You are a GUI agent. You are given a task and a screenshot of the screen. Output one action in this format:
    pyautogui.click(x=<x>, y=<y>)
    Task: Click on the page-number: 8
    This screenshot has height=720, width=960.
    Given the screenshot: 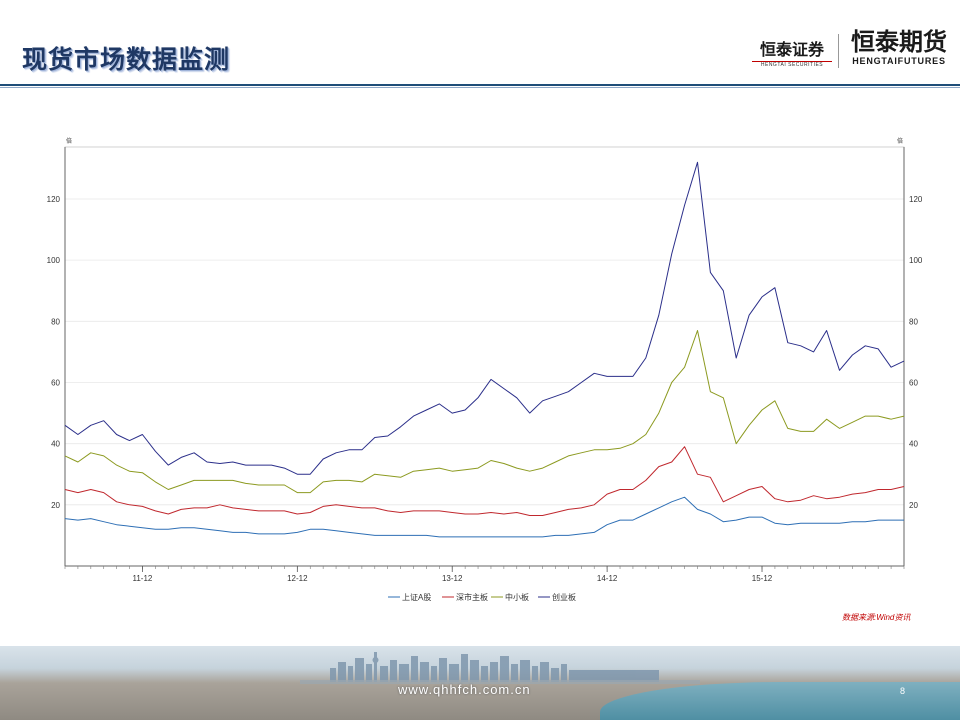 What is the action you would take?
    pyautogui.click(x=903, y=691)
    